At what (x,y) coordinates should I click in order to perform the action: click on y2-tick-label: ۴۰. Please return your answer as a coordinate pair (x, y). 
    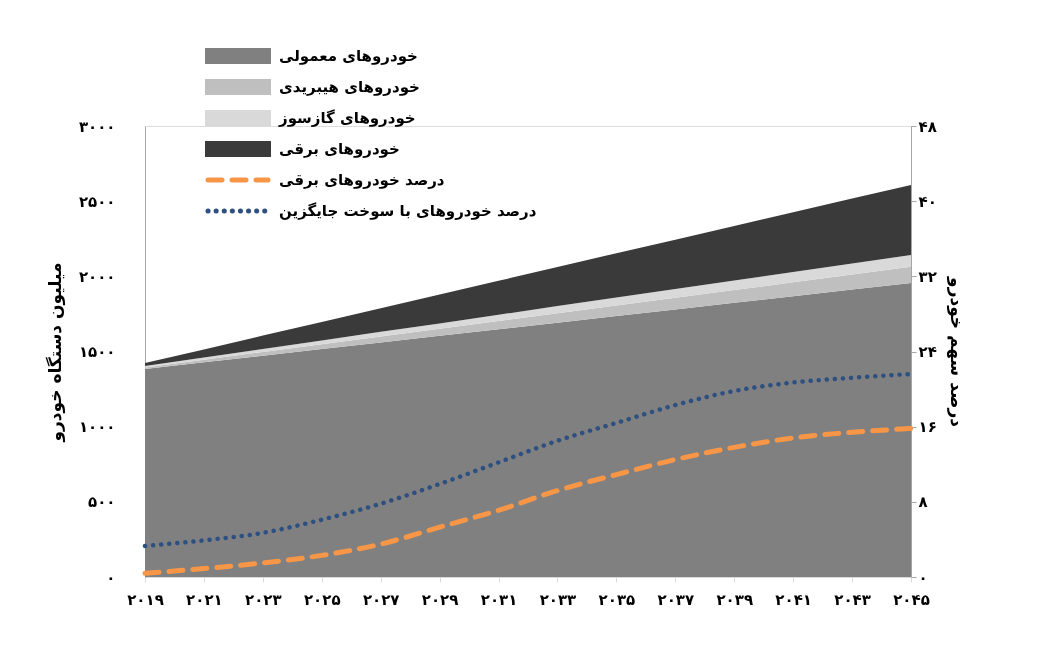
    Looking at the image, I should click on (927, 201).